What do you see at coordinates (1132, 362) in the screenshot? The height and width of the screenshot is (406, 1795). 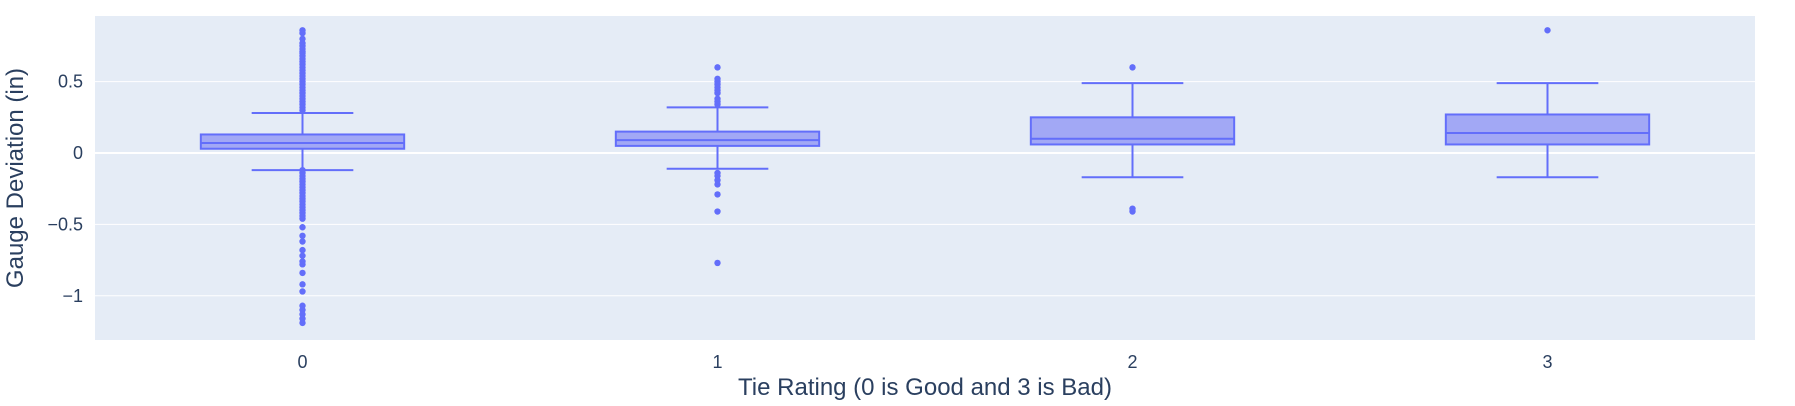 I see `x-tick-label: 2` at bounding box center [1132, 362].